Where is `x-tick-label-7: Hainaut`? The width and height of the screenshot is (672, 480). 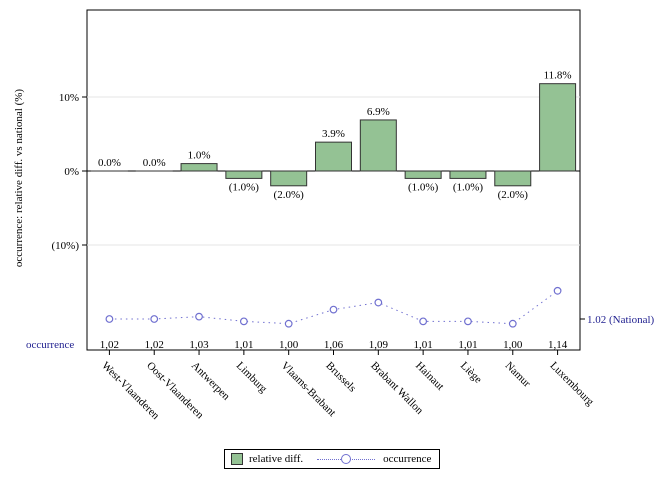
x-tick-label-7: Hainaut is located at coordinates (429, 376).